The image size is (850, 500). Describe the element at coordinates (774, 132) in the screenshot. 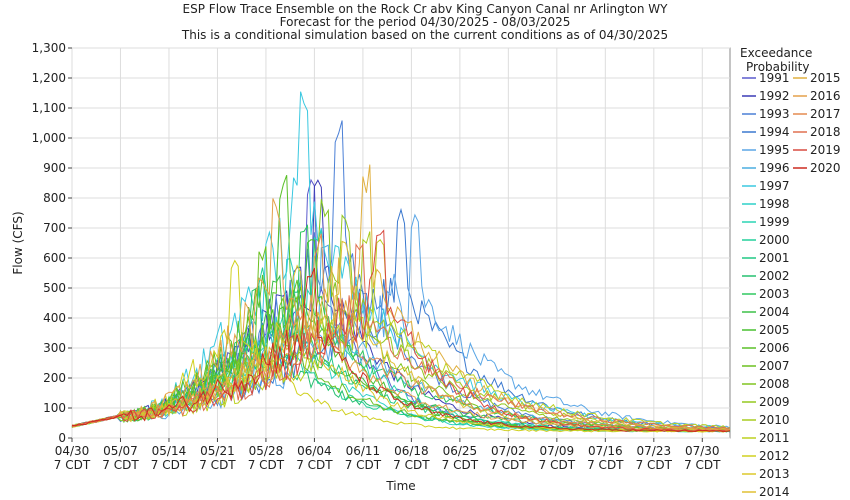

I see `legend-label-1994: 1994` at that location.